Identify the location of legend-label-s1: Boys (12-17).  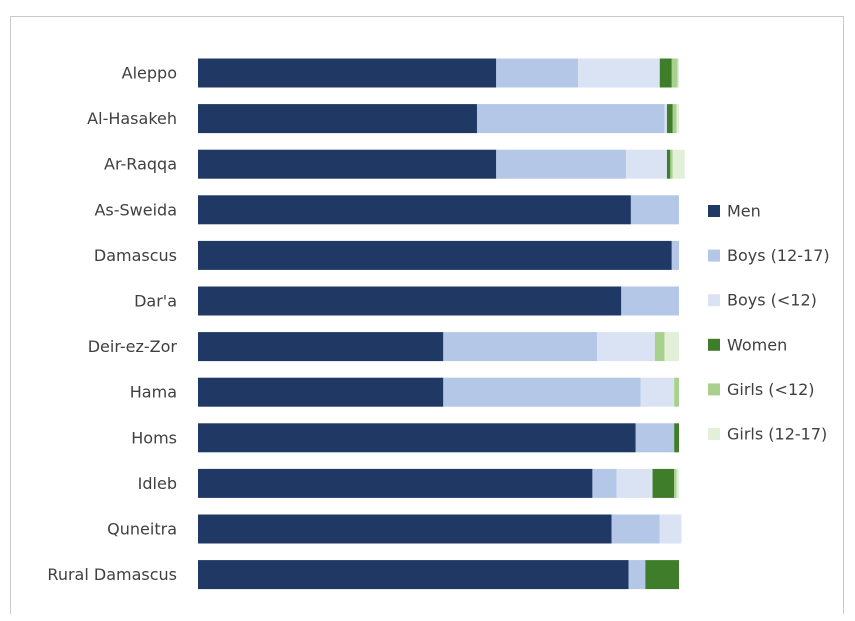
(778, 255).